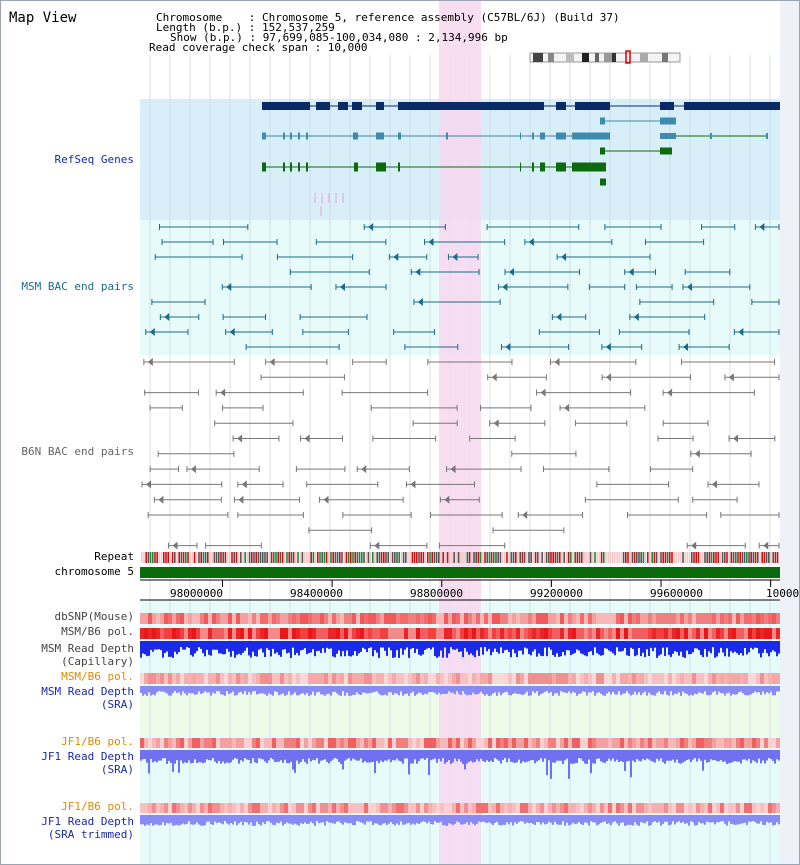  I want to click on msm-pol-sra-label: MSM/B6 pol., so click(97, 676).